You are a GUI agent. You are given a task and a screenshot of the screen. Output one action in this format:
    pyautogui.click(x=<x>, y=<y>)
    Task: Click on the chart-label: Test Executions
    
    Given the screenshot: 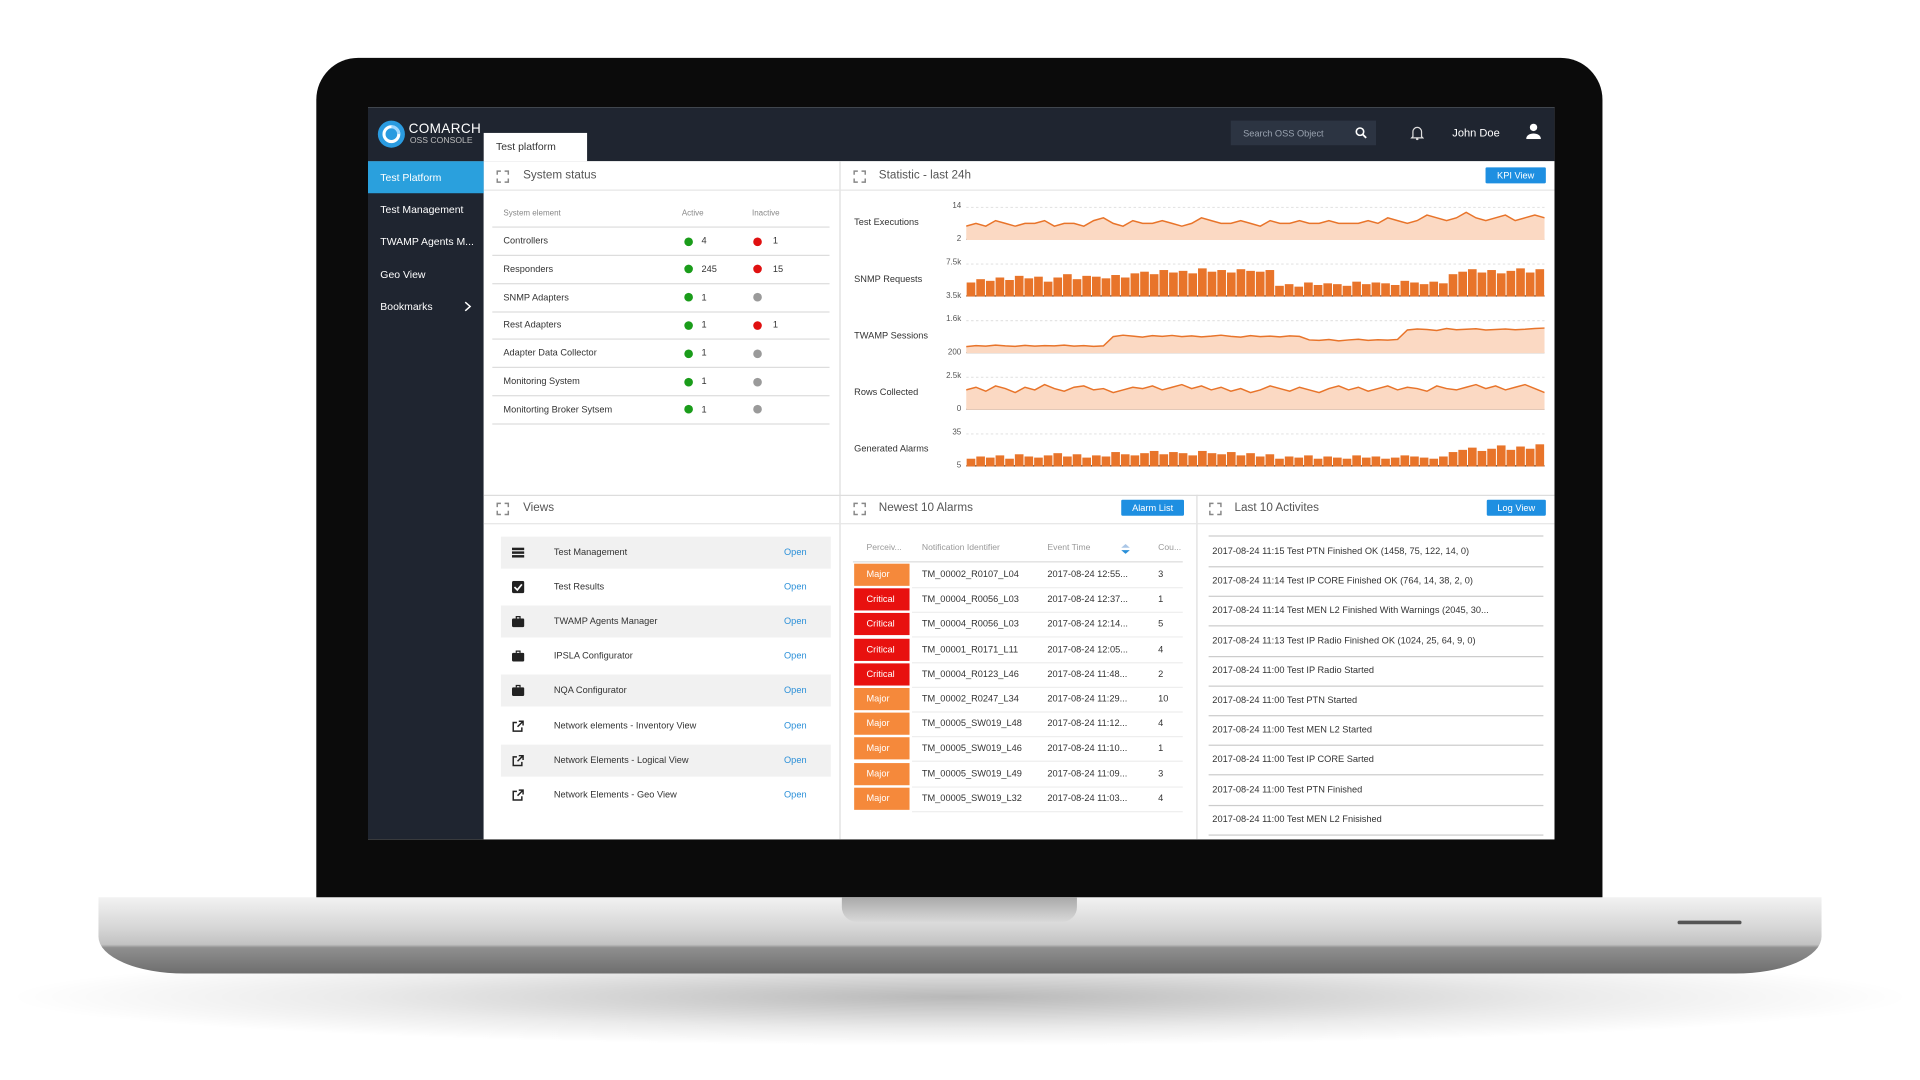 What is the action you would take?
    pyautogui.click(x=886, y=222)
    